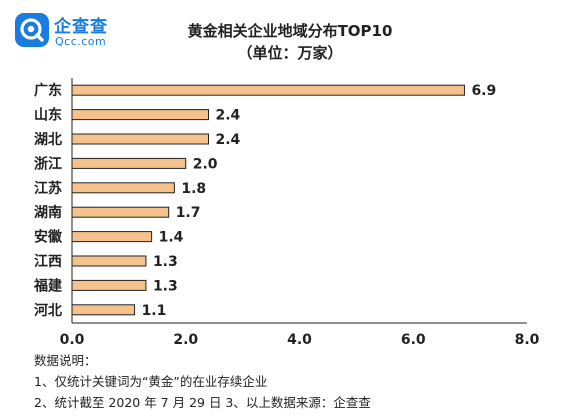 The width and height of the screenshot is (580, 417). What do you see at coordinates (48, 163) in the screenshot?
I see `y-tick-label: 浙江` at bounding box center [48, 163].